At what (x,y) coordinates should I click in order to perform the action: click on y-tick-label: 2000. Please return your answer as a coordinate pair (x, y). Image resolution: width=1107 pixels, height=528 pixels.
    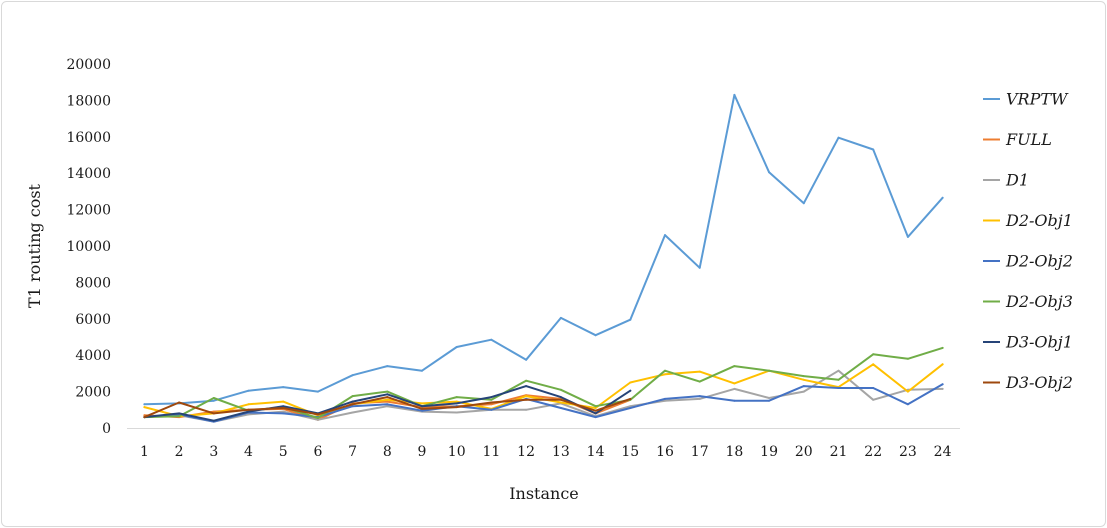
    Looking at the image, I should click on (93, 393).